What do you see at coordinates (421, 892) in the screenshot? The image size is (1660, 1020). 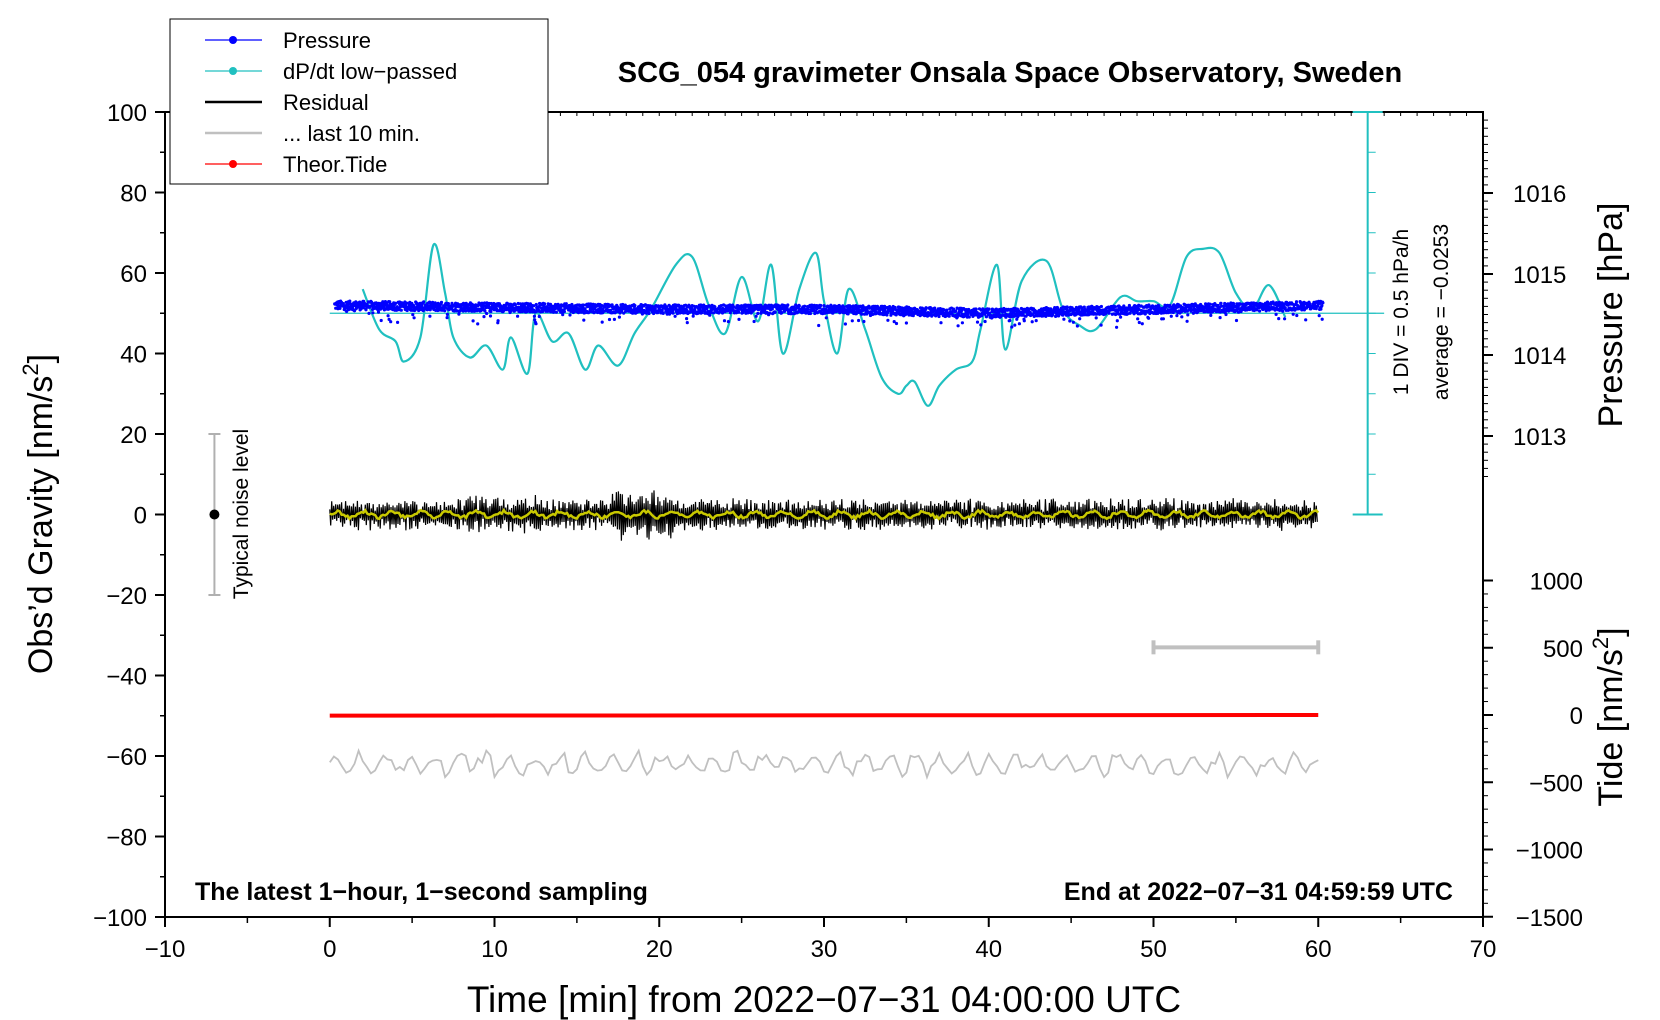 I see `annotation-sampling: The latest 1−hour, 1−second sampling` at bounding box center [421, 892].